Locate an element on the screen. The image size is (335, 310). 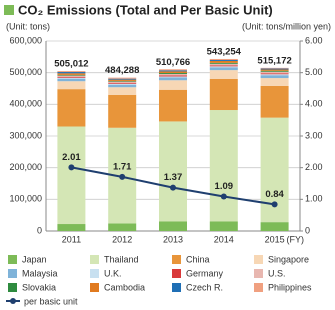
legend-label: Cambodia is located at coordinates (124, 287).